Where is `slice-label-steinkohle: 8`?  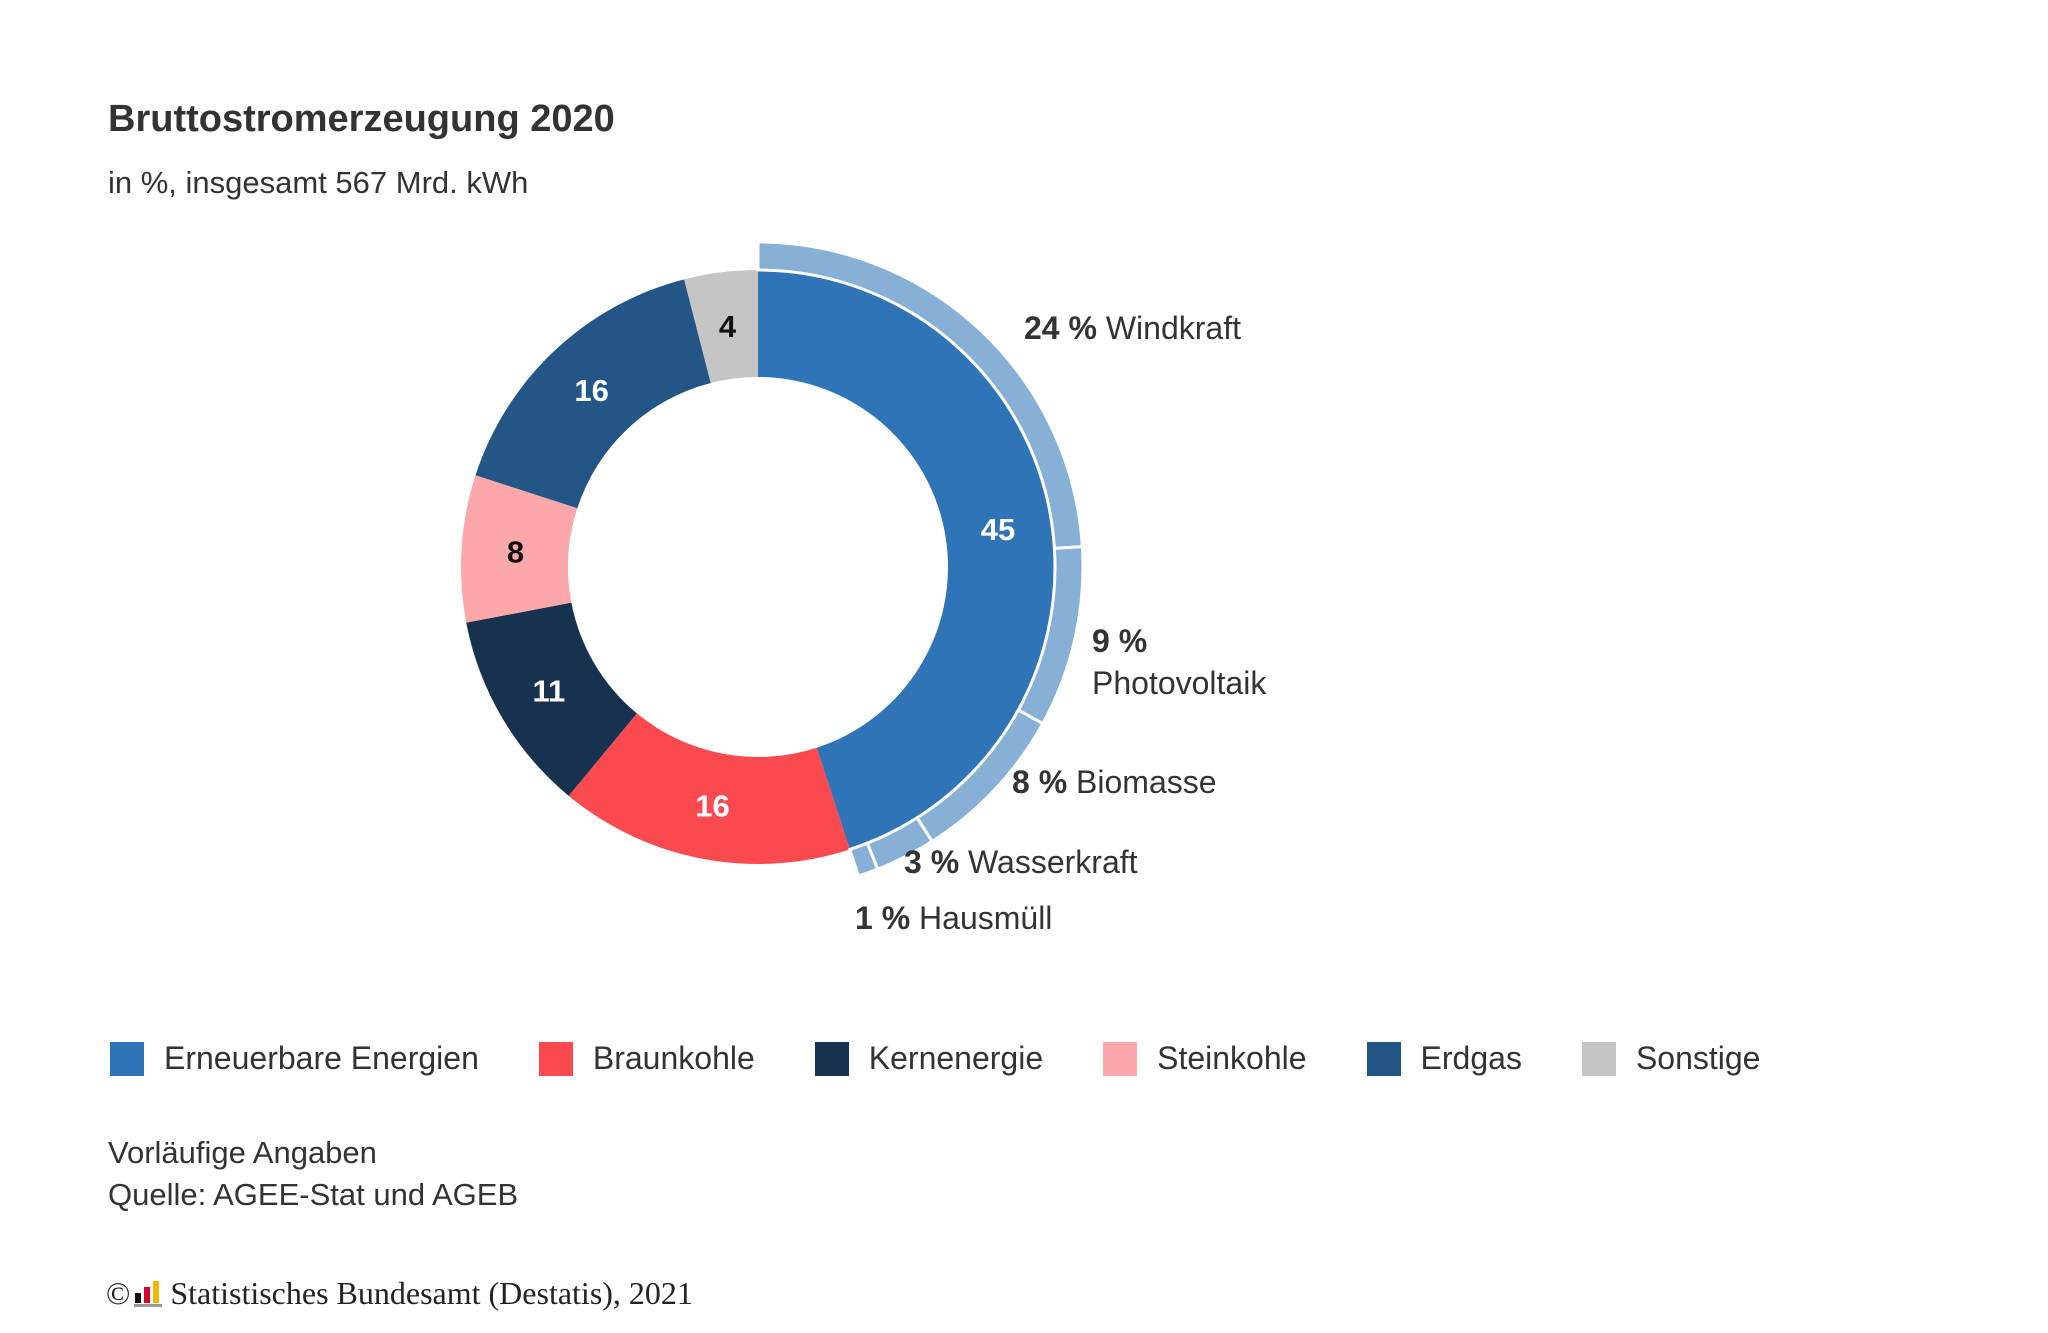 slice-label-steinkohle: 8 is located at coordinates (515, 552).